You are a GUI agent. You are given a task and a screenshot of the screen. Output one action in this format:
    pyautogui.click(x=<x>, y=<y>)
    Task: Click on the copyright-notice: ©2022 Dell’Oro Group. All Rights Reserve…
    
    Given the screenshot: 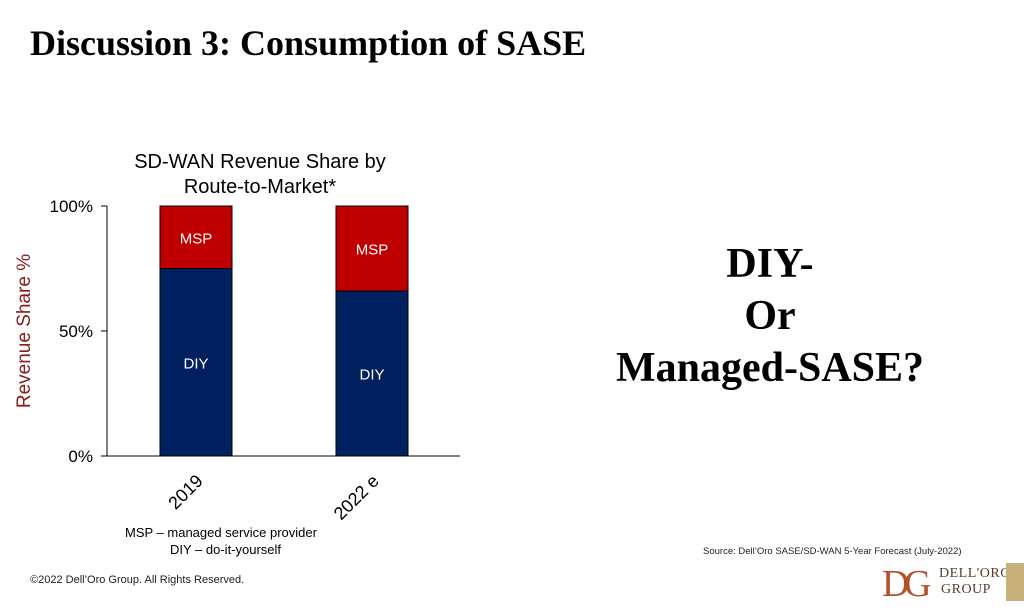 What is the action you would take?
    pyautogui.click(x=137, y=580)
    